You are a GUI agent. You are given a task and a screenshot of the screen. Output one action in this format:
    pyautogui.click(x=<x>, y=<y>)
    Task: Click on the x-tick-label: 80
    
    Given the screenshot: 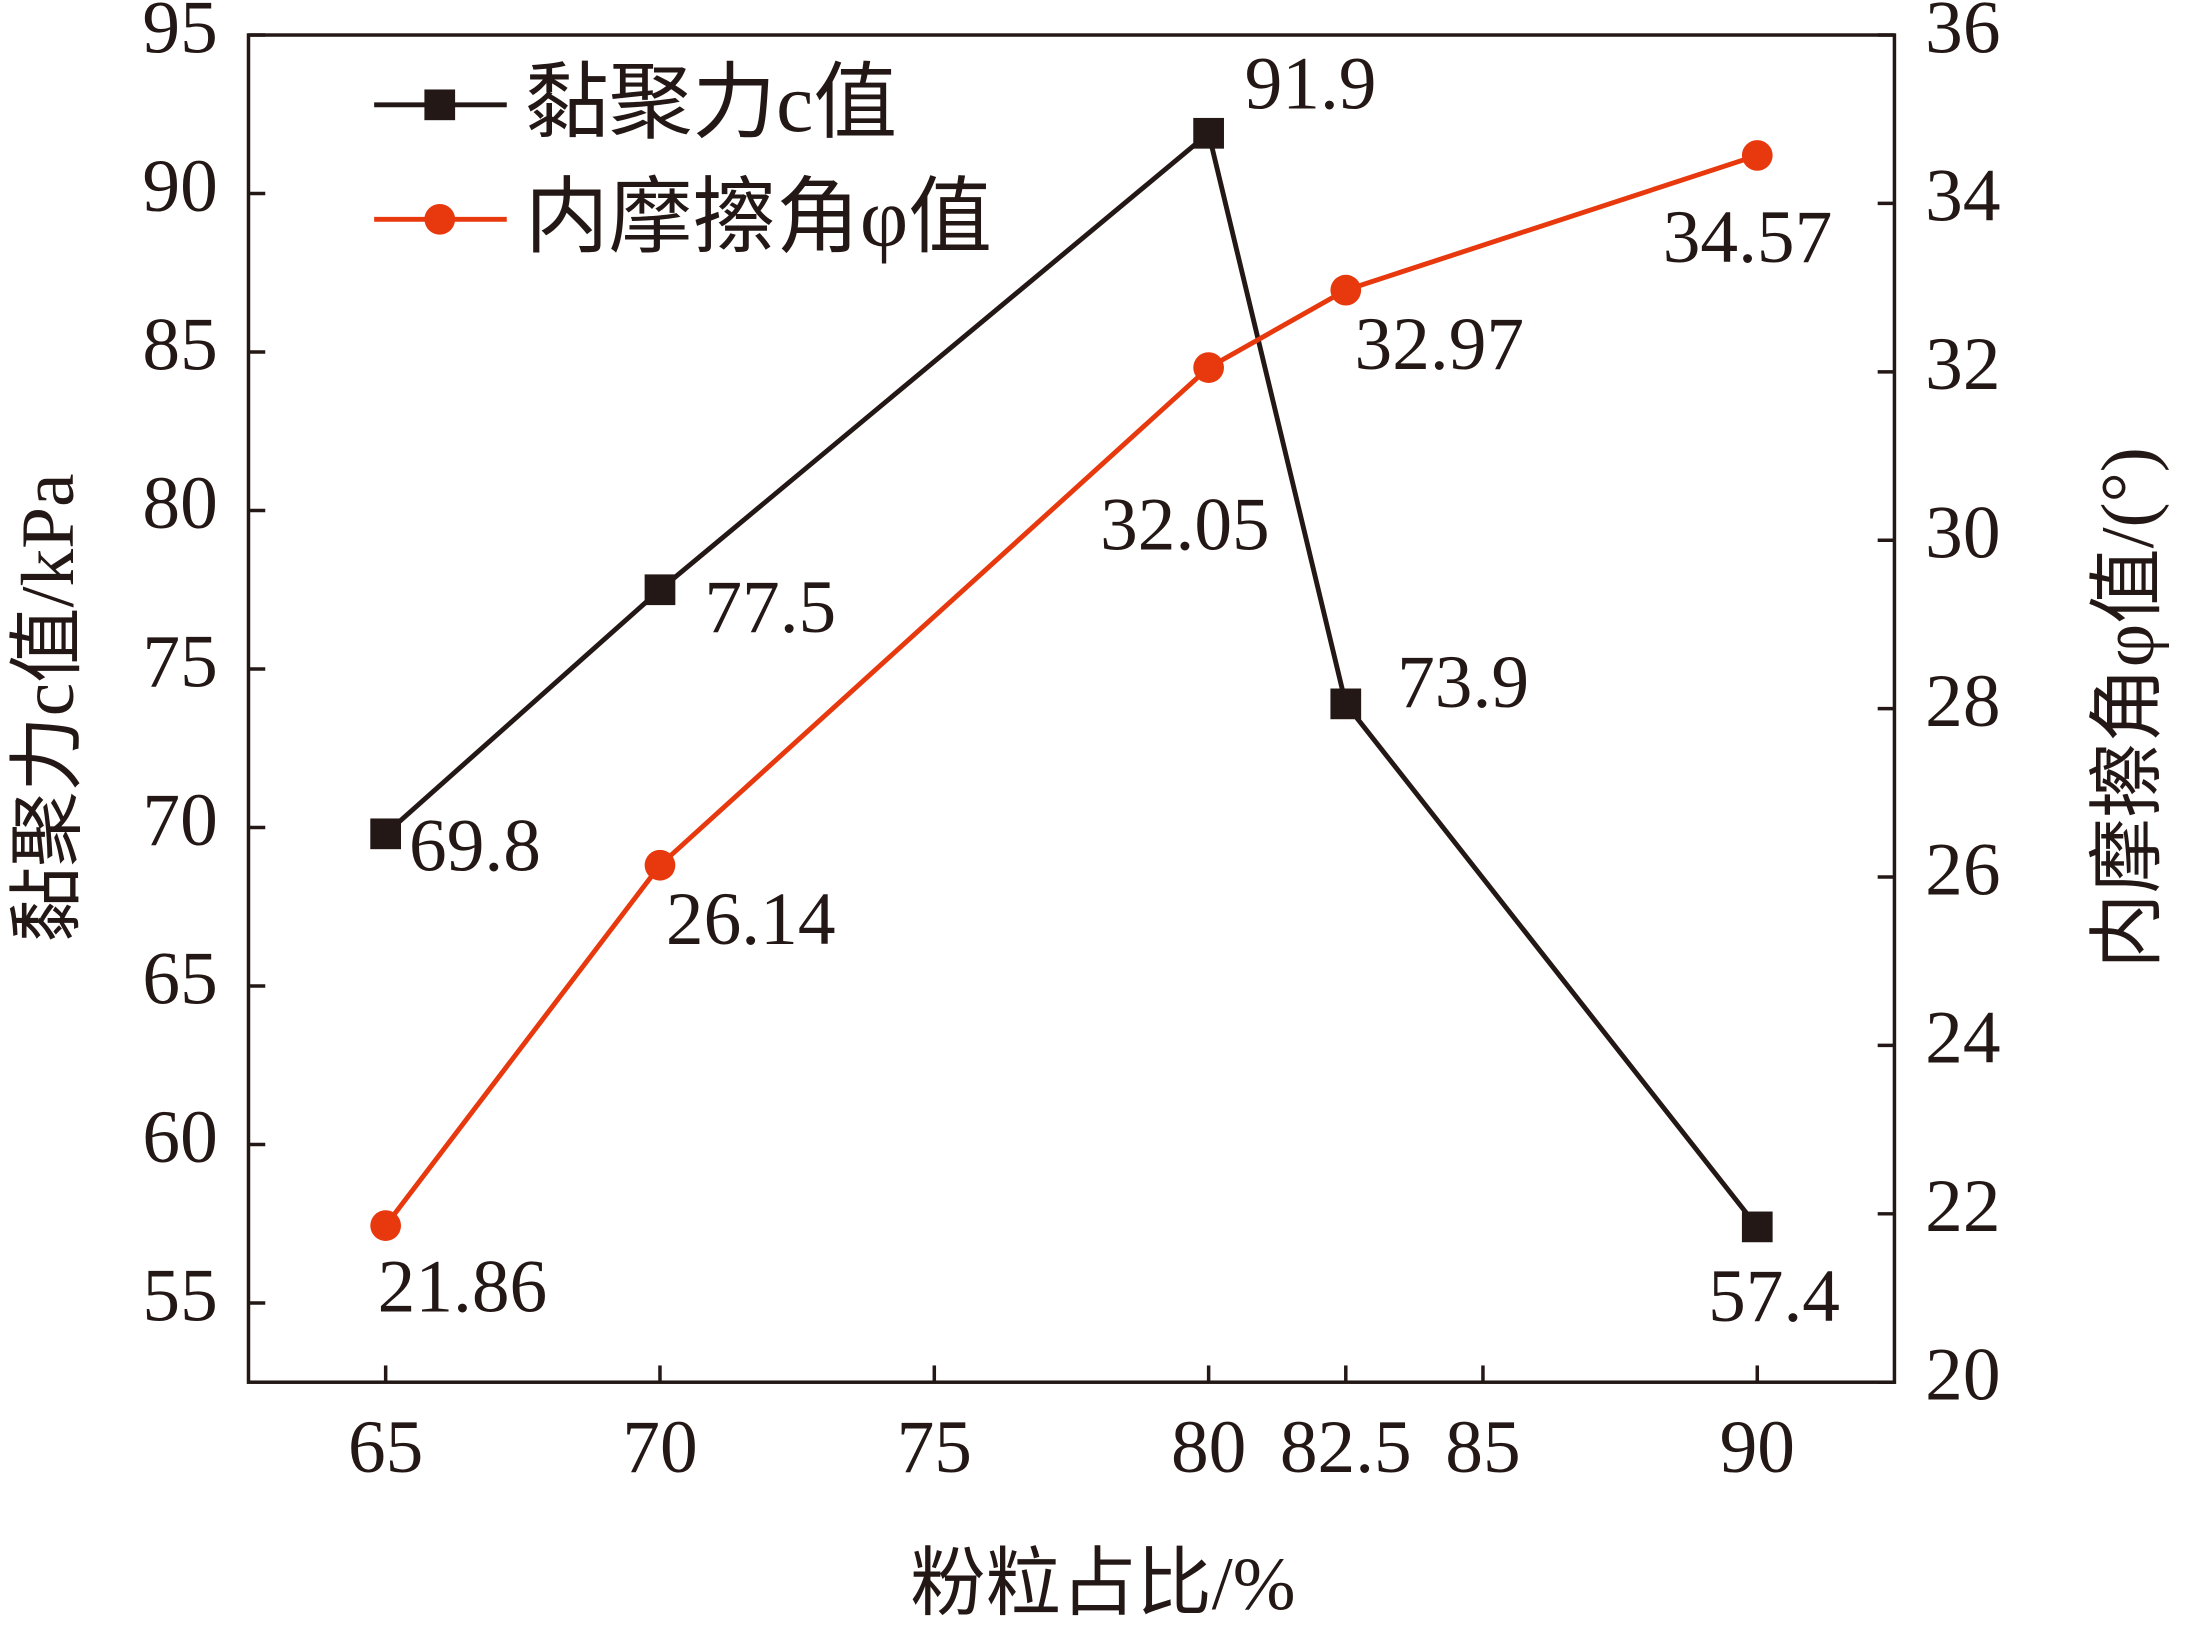 What is the action you would take?
    pyautogui.click(x=1208, y=1447)
    